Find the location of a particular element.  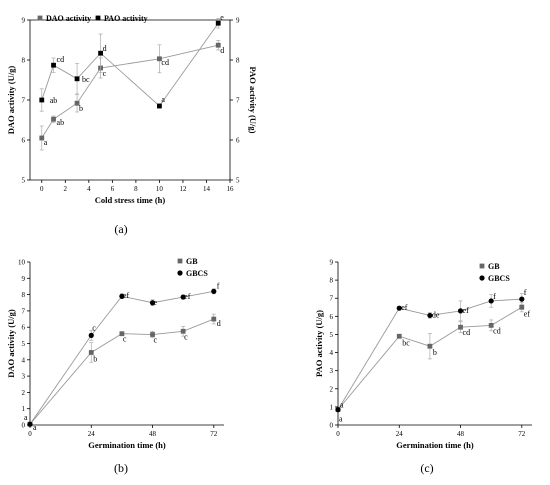

legend-label: DAO activity is located at coordinates (68, 18).